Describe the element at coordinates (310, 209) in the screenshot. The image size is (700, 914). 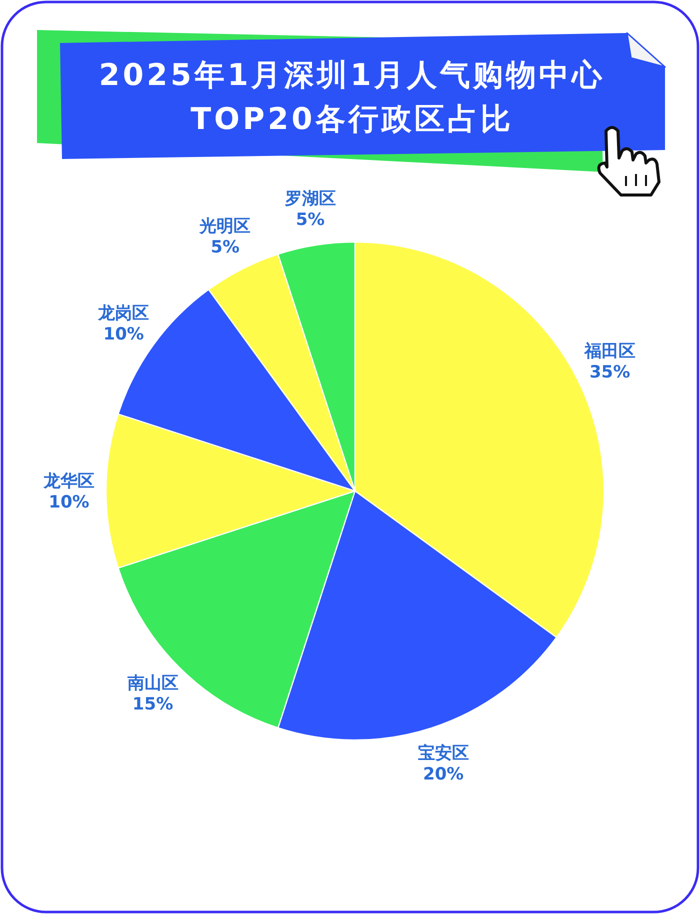
I see `data-label: 罗湖区 5%` at that location.